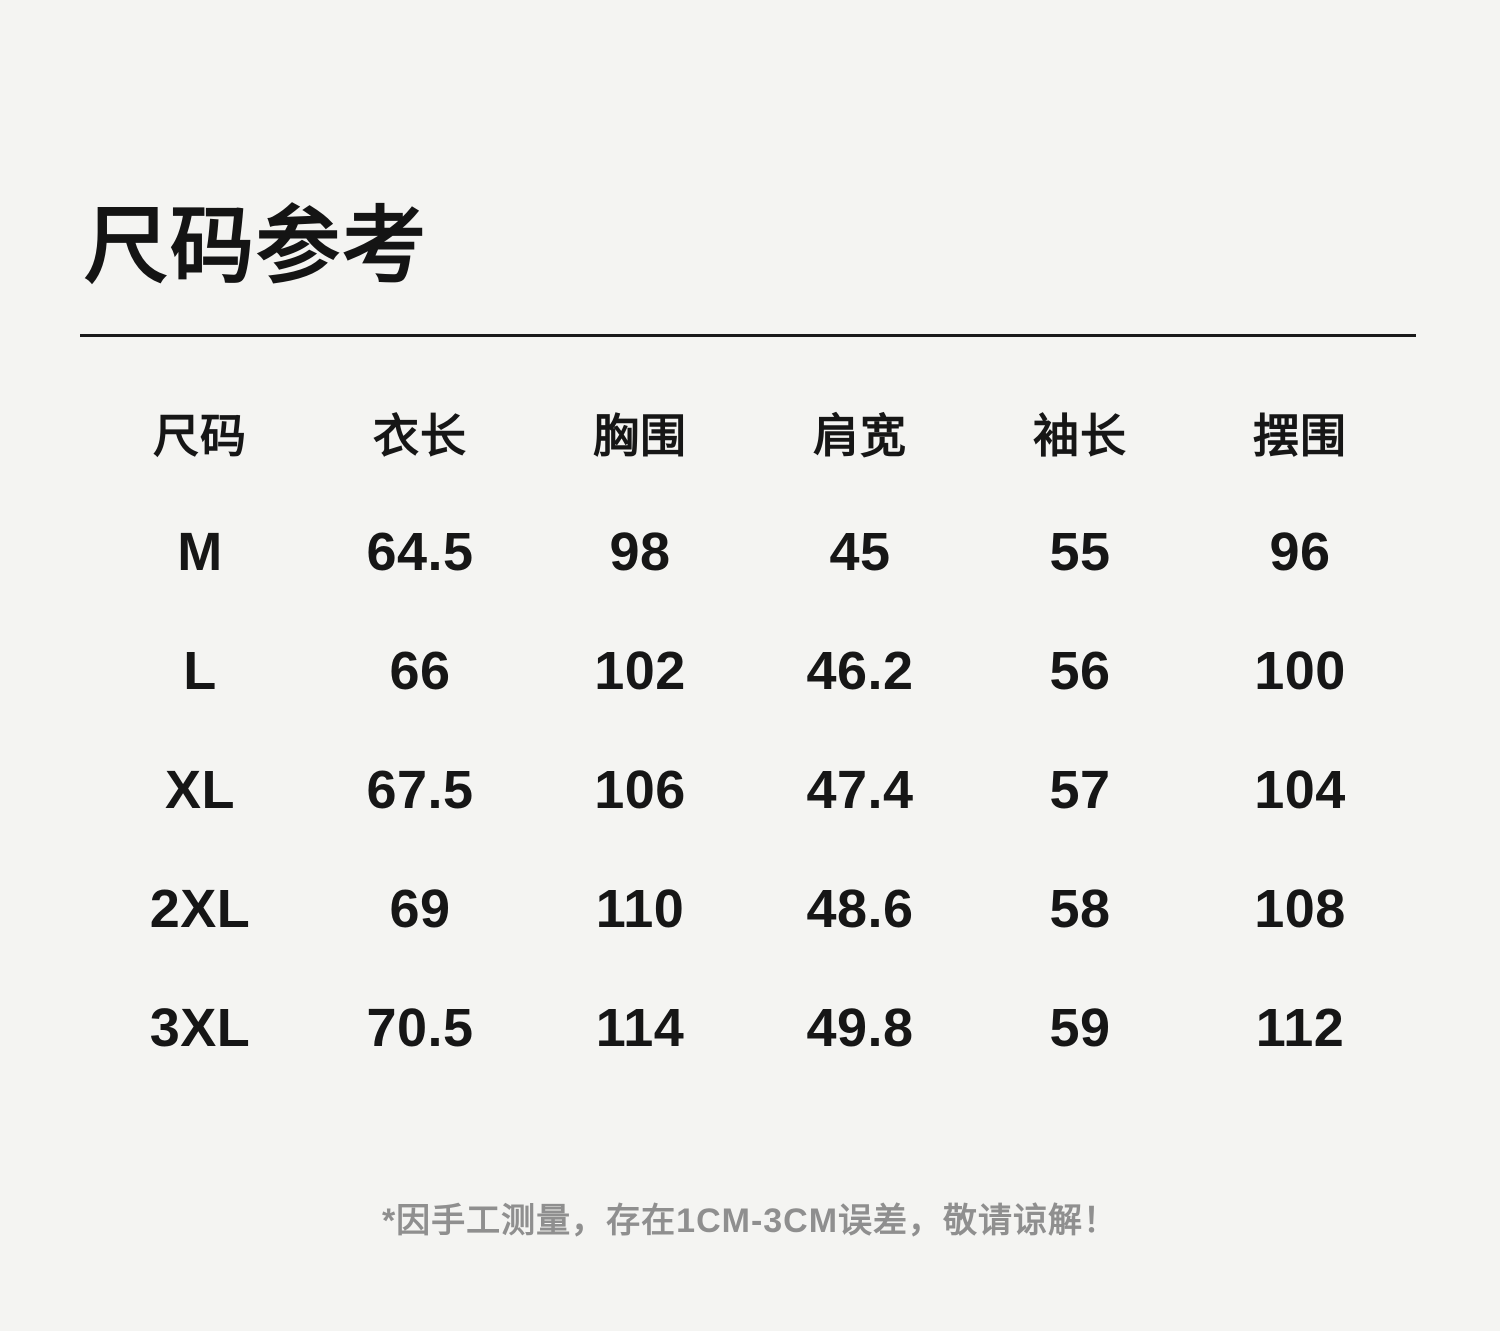  What do you see at coordinates (1080, 670) in the screenshot?
I see `value-cell: 56` at bounding box center [1080, 670].